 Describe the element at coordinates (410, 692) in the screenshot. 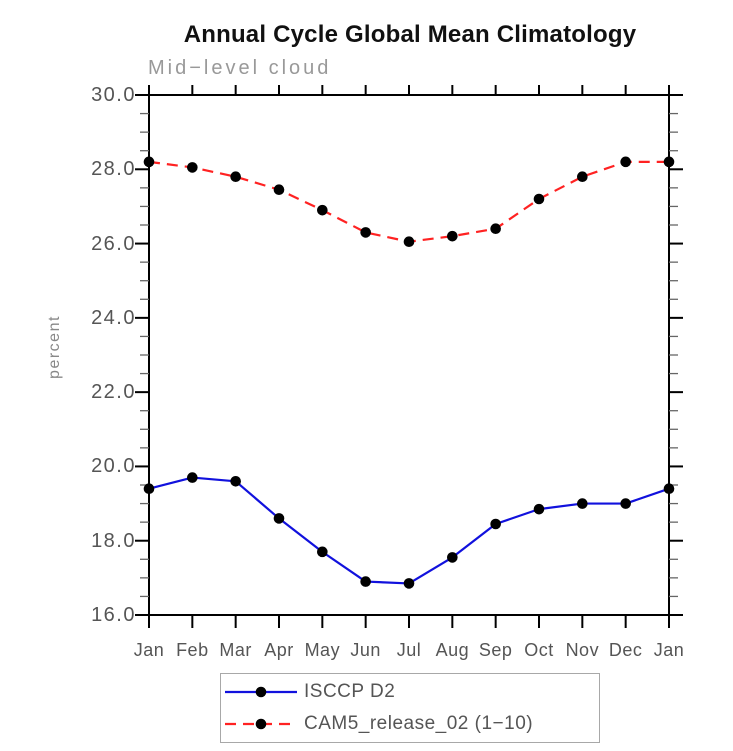

I see `legend-item-isccp-d2: ISCCP D2` at that location.